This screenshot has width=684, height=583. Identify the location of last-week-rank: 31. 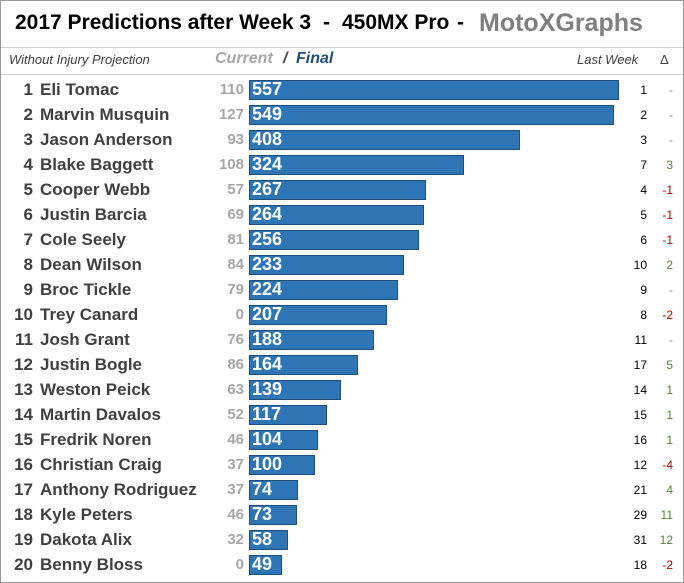
(640, 540).